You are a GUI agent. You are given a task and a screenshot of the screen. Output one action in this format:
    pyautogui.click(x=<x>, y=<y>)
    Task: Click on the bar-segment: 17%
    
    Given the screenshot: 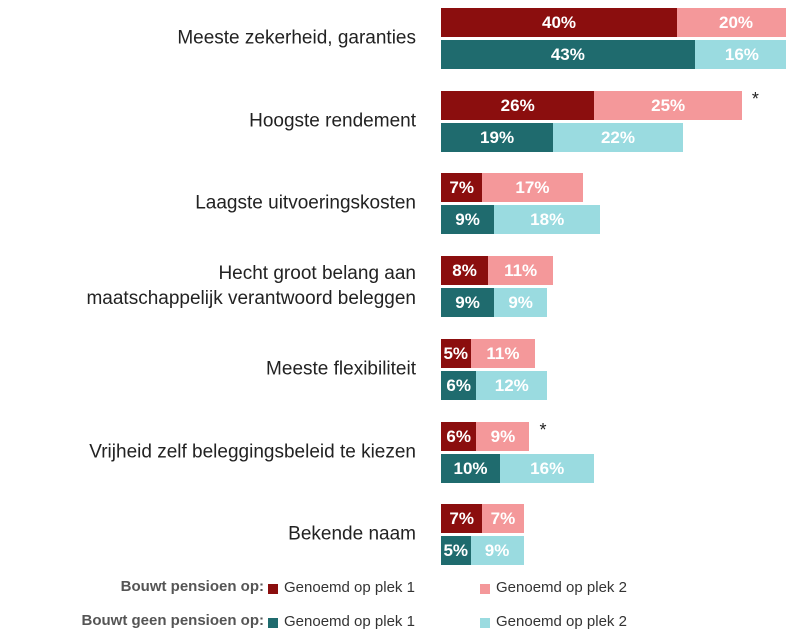 What is the action you would take?
    pyautogui.click(x=532, y=188)
    